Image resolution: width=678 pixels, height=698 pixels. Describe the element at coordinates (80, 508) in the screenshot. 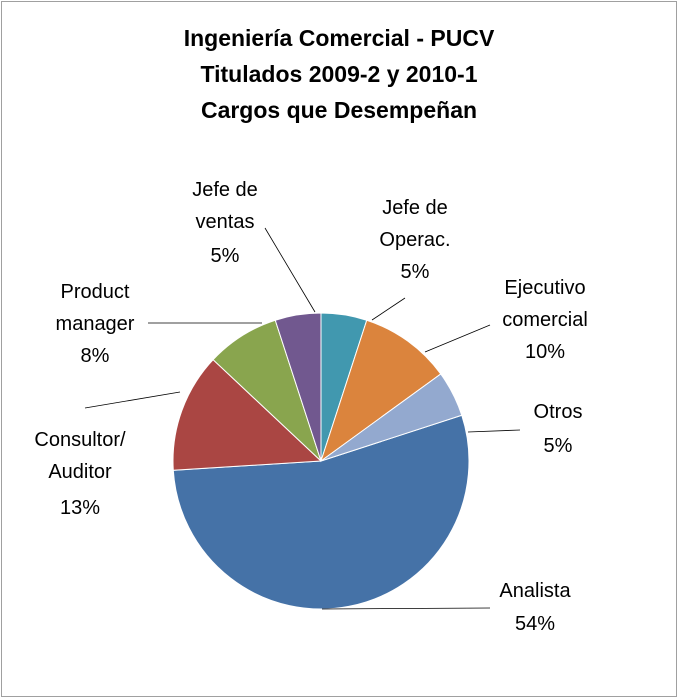

I see `slice-value-label: 13%` at that location.